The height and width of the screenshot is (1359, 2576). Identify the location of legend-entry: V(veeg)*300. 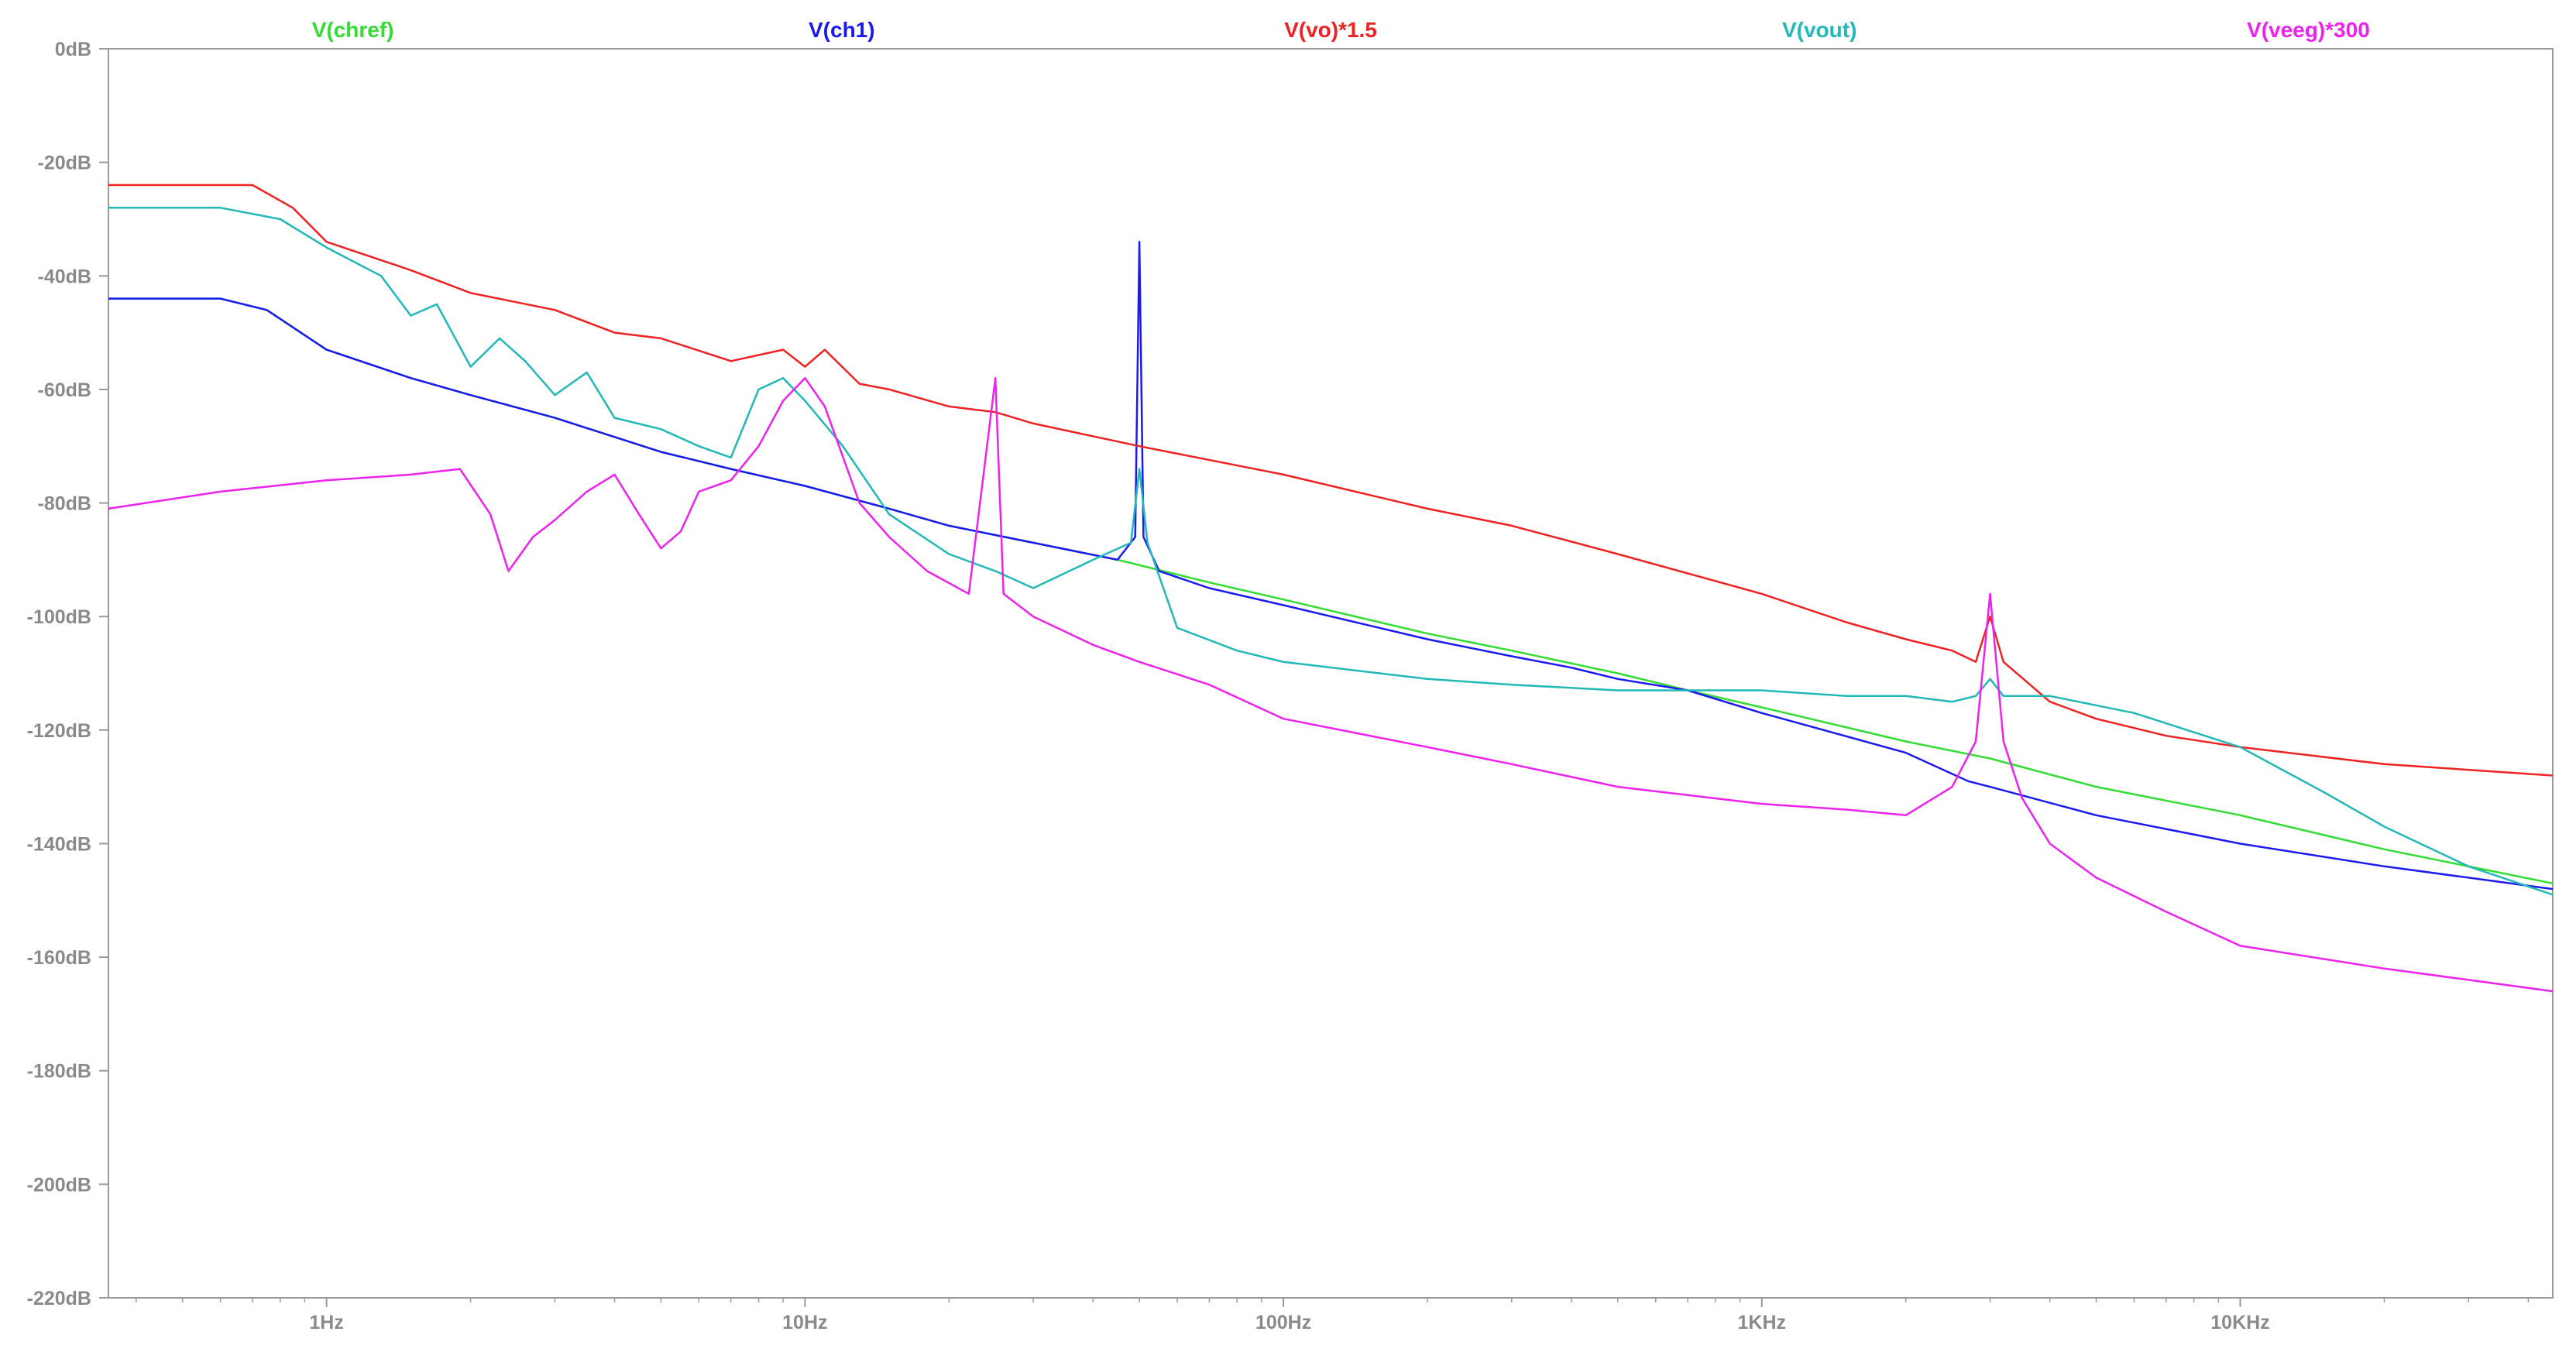
(2308, 30).